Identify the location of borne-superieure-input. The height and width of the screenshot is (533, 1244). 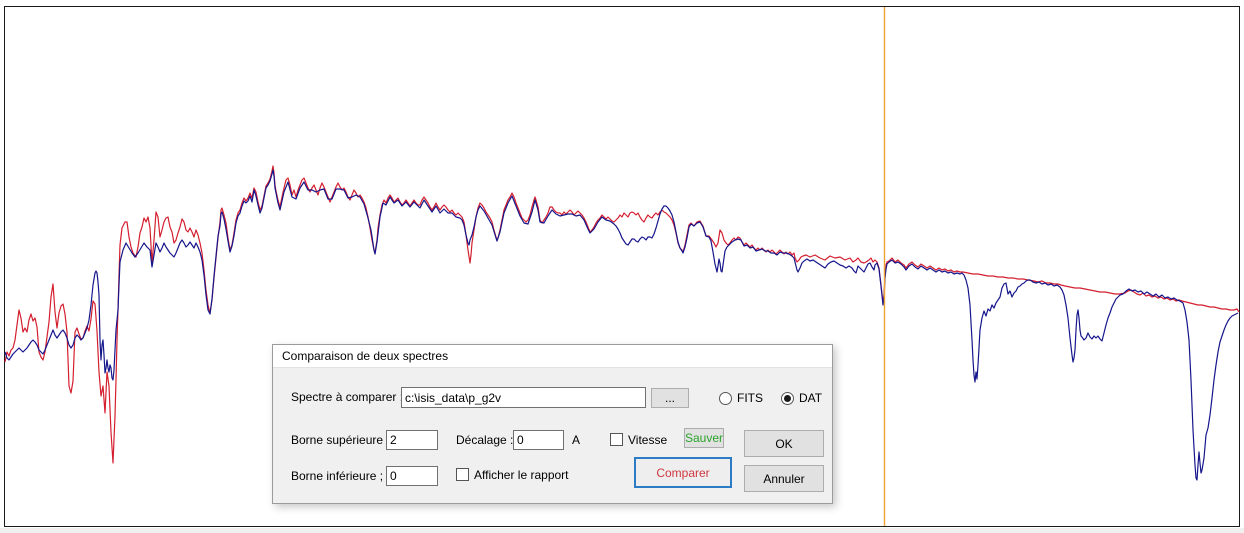
(412, 440).